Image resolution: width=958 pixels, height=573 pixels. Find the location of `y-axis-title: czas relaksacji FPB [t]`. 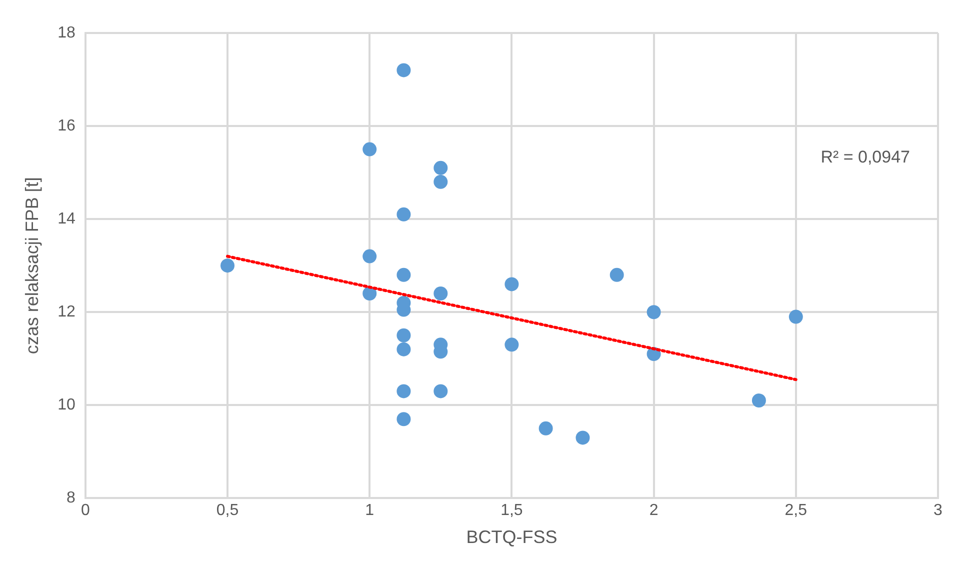

y-axis-title: czas relaksacji FPB [t] is located at coordinates (32, 265).